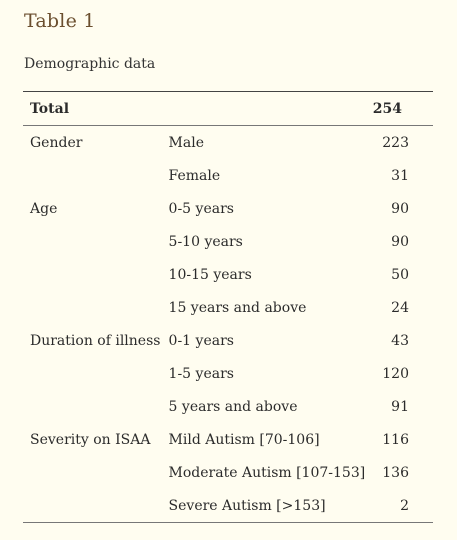 This screenshot has height=540, width=457. I want to click on row-category: Duration of illness, so click(95, 340).